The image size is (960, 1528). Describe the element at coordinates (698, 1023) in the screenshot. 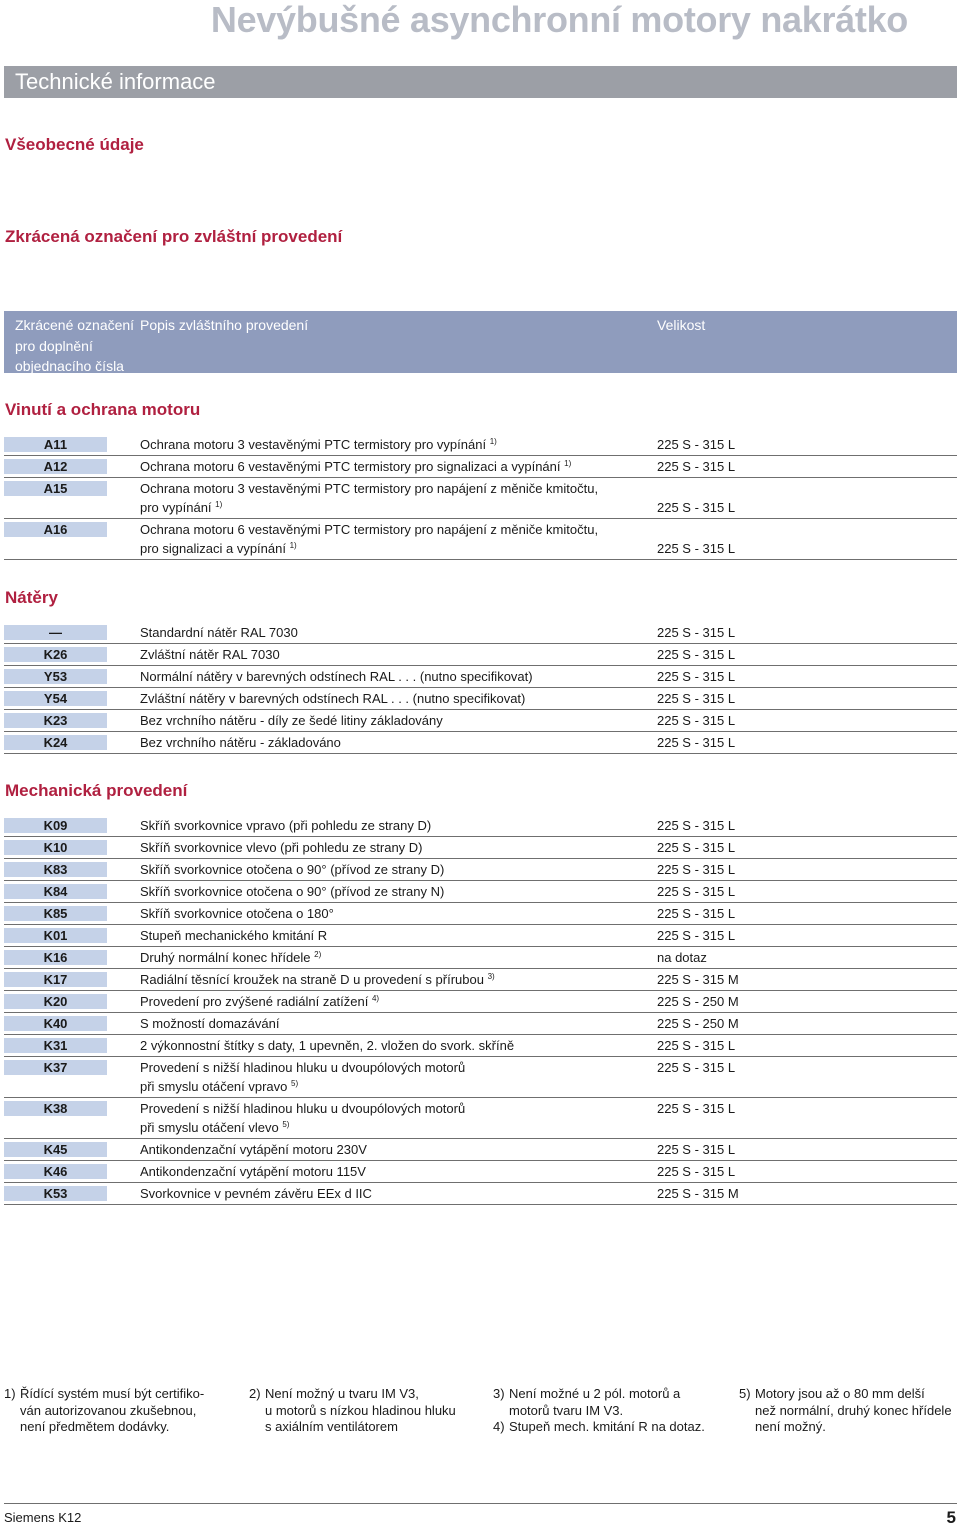

I see `frame-size: 225 S - 250 M` at that location.